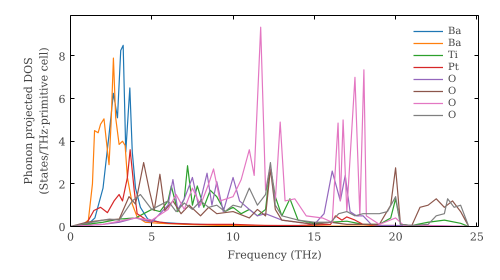  I want to click on x-tick-label: 0, so click(70, 237).